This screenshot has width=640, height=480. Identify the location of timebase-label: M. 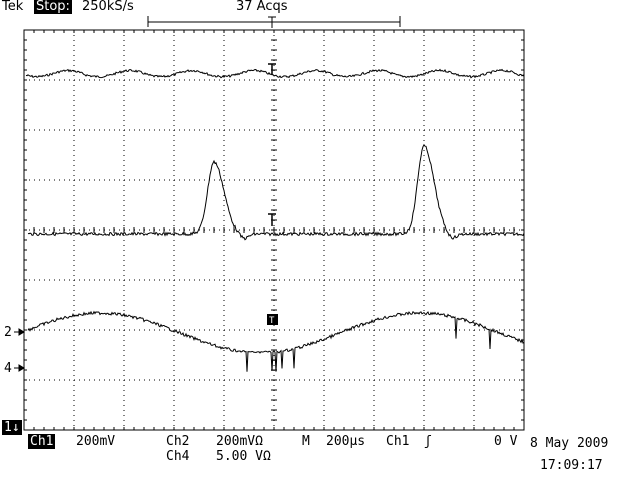
(306, 441).